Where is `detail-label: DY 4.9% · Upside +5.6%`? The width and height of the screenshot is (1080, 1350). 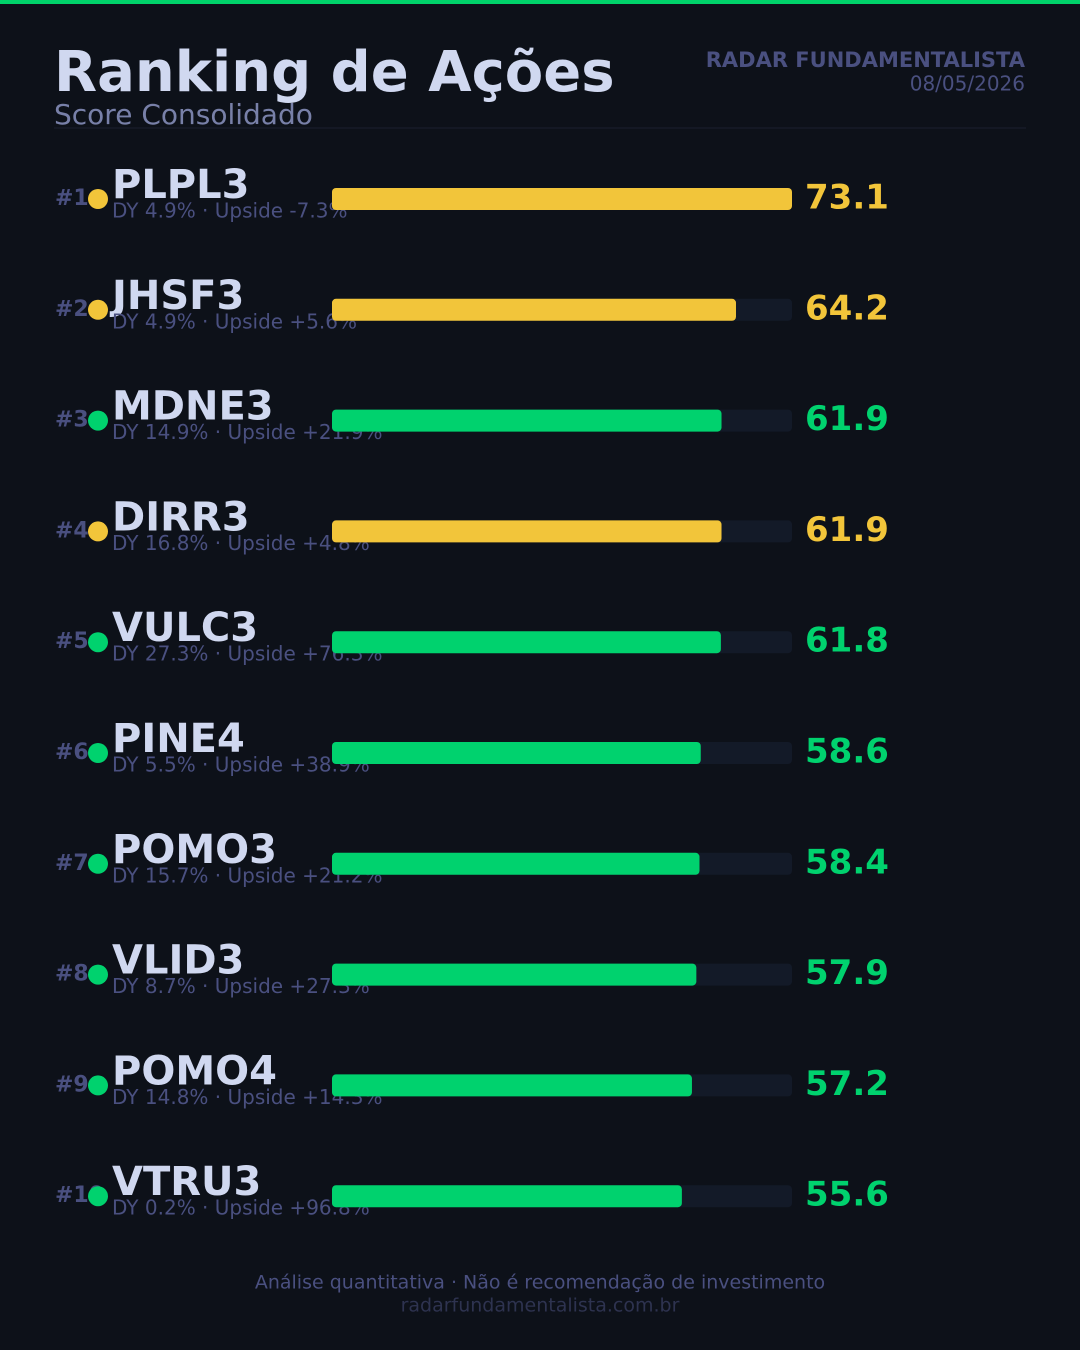
detail-label: DY 4.9% · Upside +5.6% is located at coordinates (234, 321).